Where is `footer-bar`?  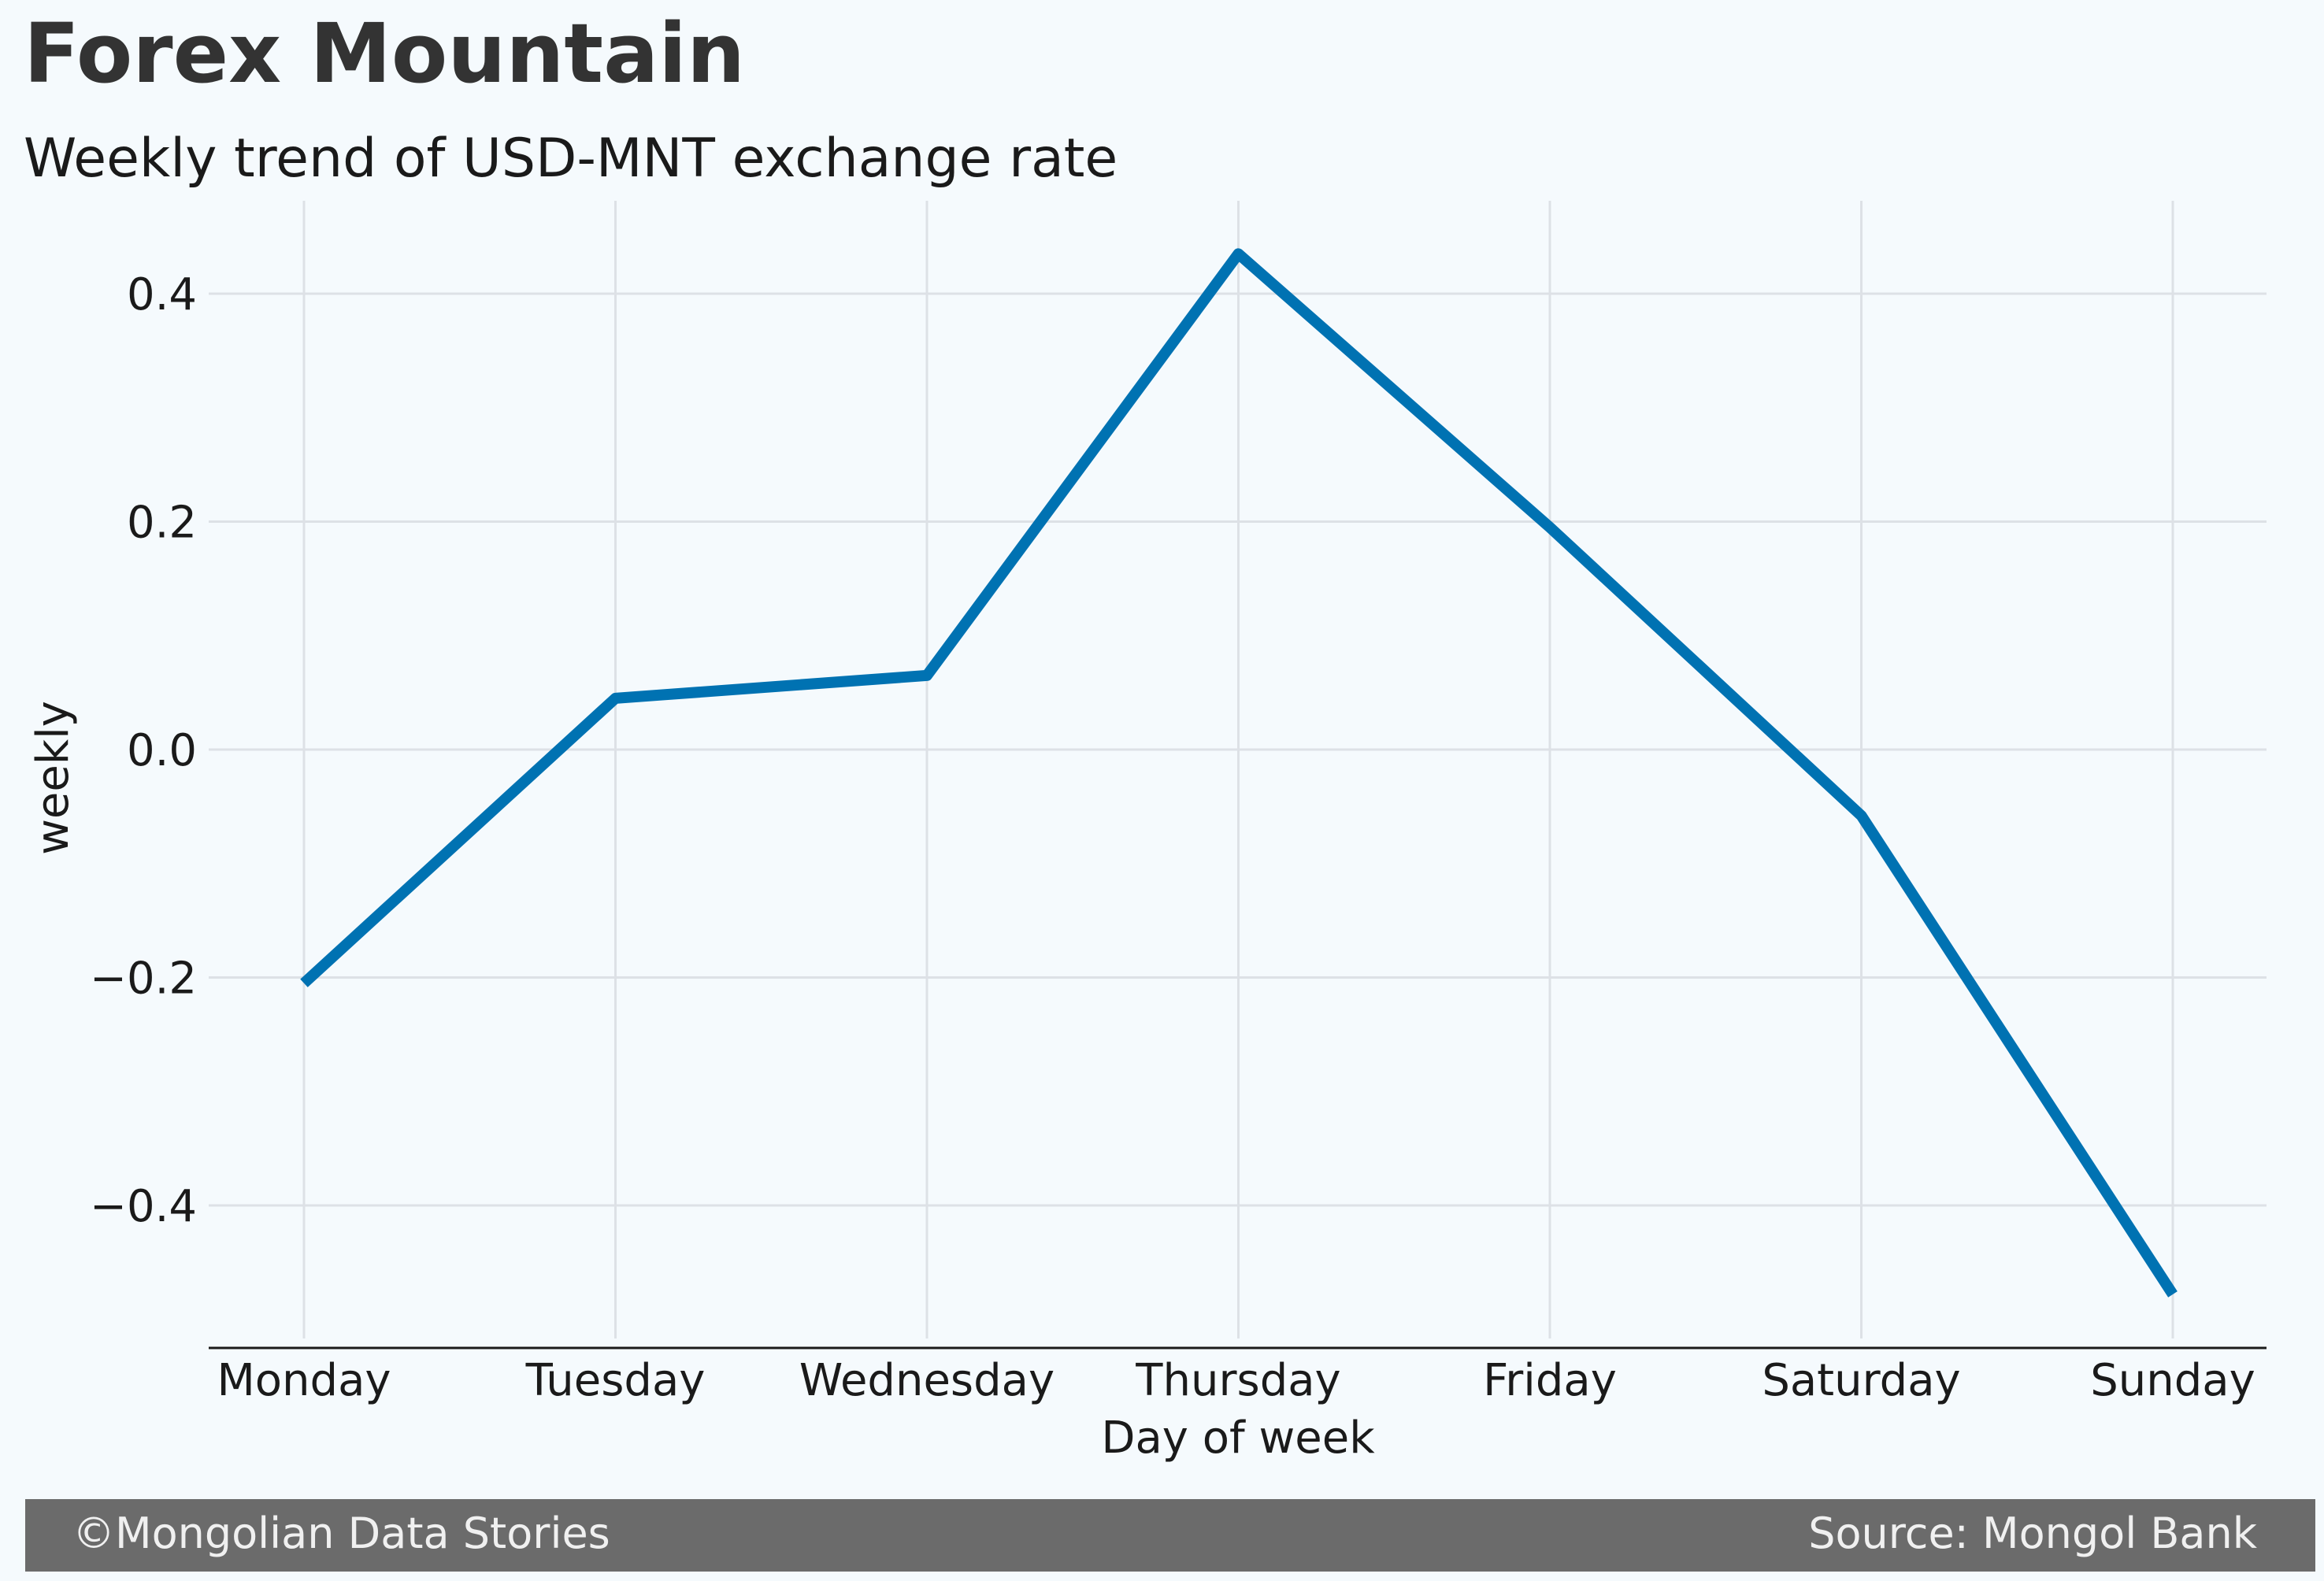
footer-bar is located at coordinates (1170, 1535).